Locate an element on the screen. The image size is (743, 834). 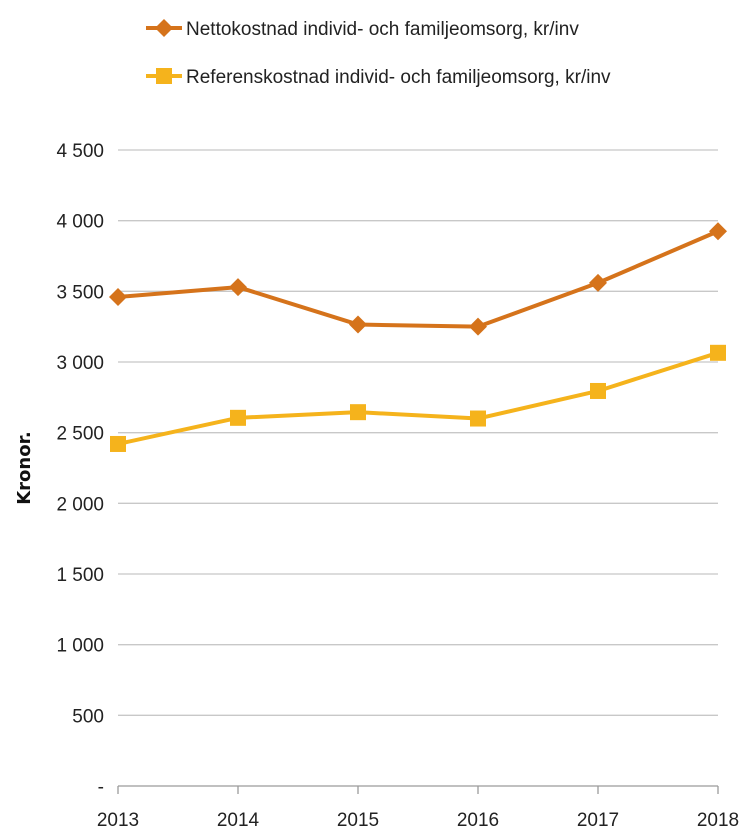
x-tick-label: 2016 is located at coordinates (478, 820).